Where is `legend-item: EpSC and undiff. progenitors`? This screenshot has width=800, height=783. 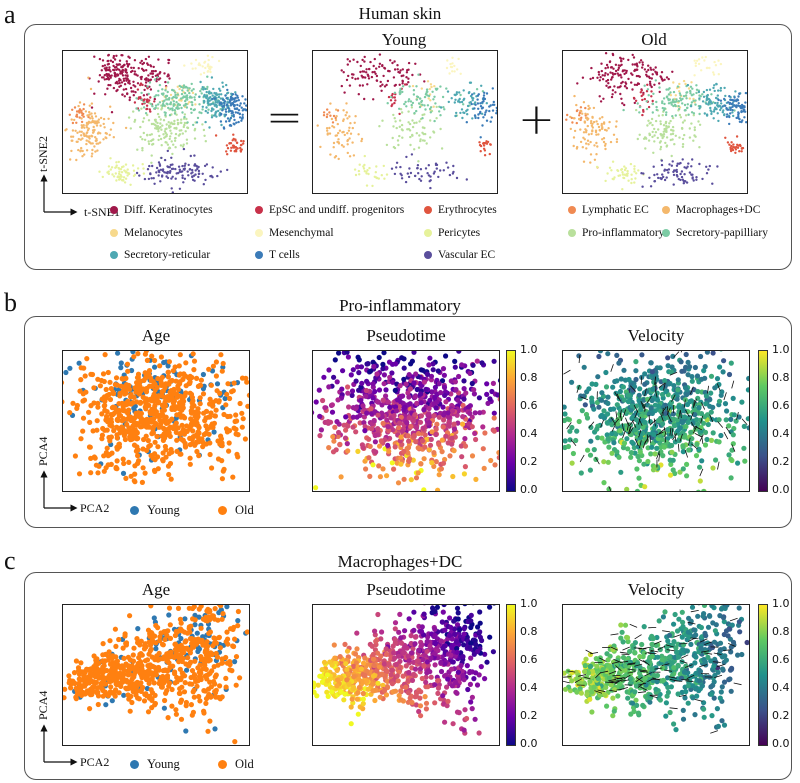
legend-item: EpSC and undiff. progenitors is located at coordinates (329, 210).